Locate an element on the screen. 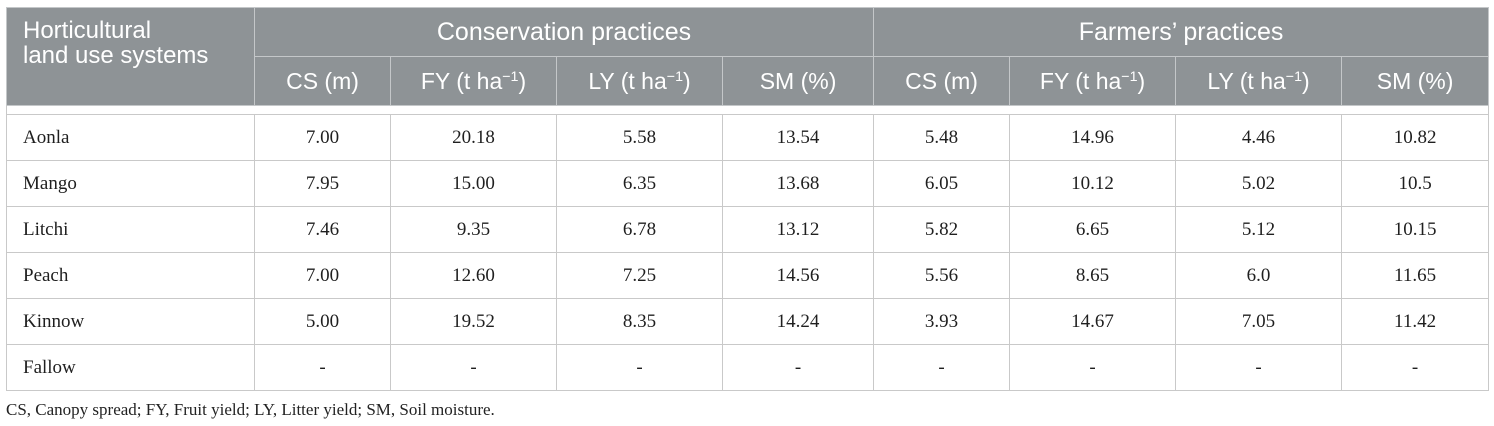 The height and width of the screenshot is (426, 1494). row-label: Kinnow is located at coordinates (130, 321).